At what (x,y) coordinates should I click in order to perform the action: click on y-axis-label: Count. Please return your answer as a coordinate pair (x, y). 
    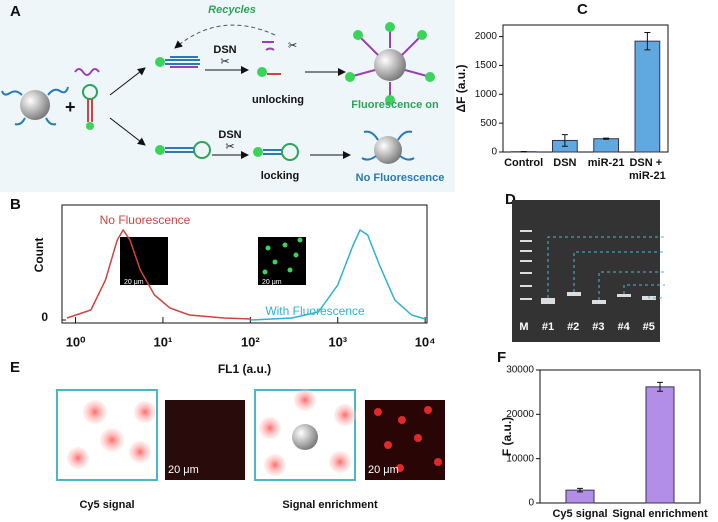
    Looking at the image, I should click on (39, 255).